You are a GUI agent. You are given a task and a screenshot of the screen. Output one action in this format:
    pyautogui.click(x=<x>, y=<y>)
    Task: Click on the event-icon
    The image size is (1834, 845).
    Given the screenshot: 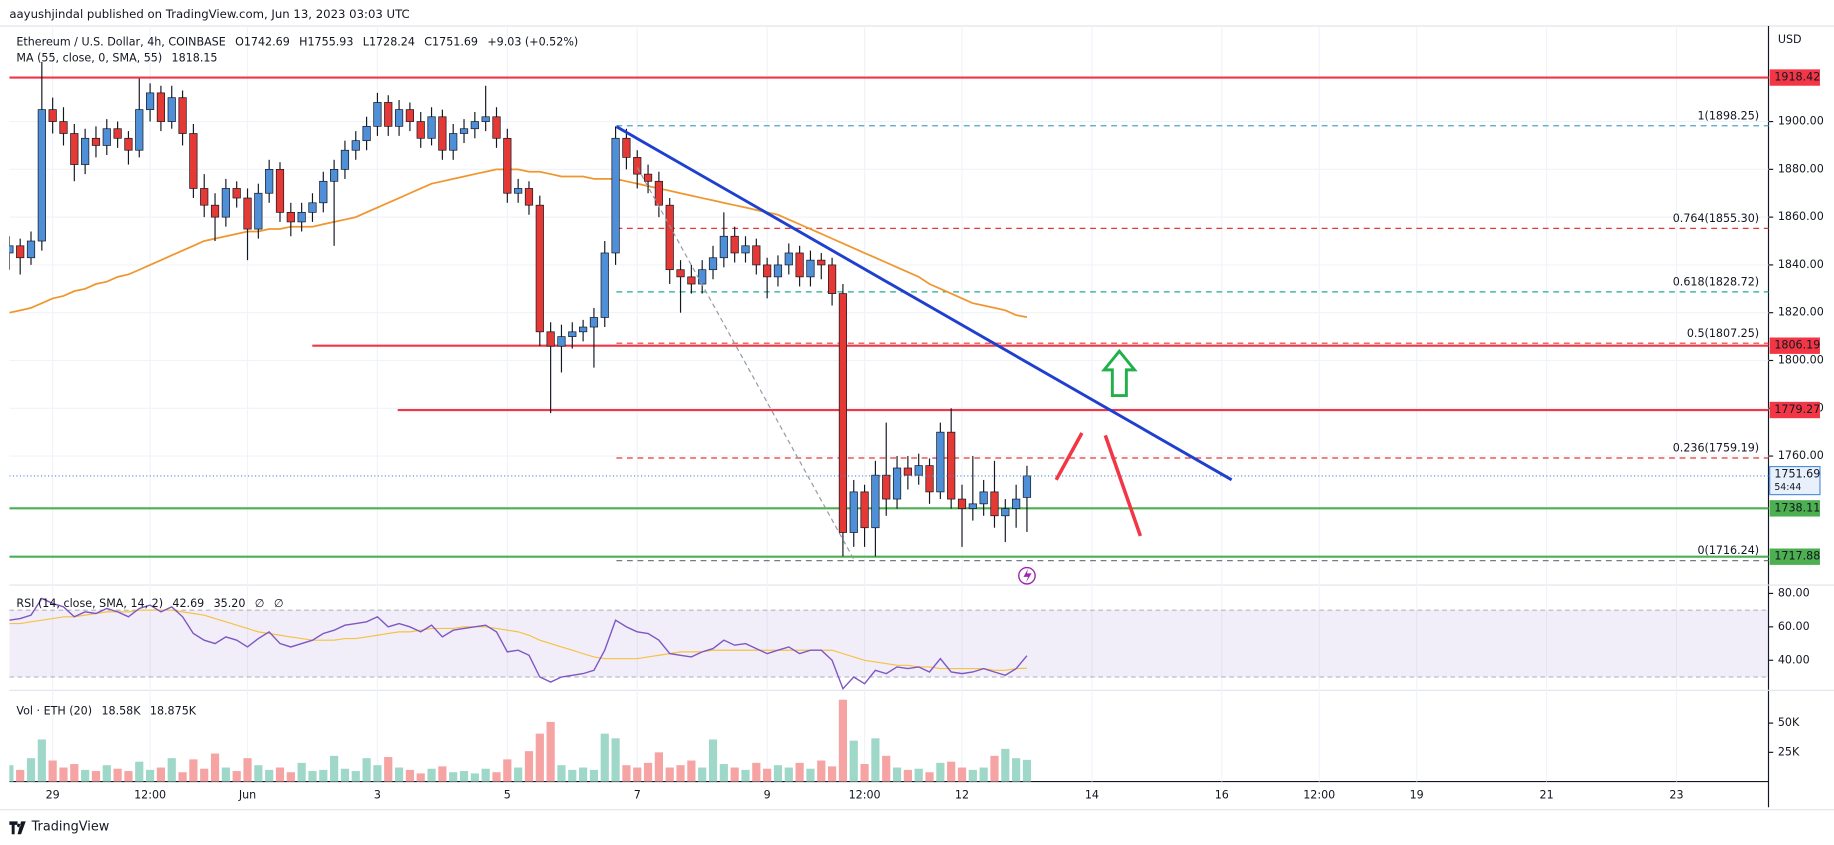 What is the action you would take?
    pyautogui.click(x=1027, y=575)
    